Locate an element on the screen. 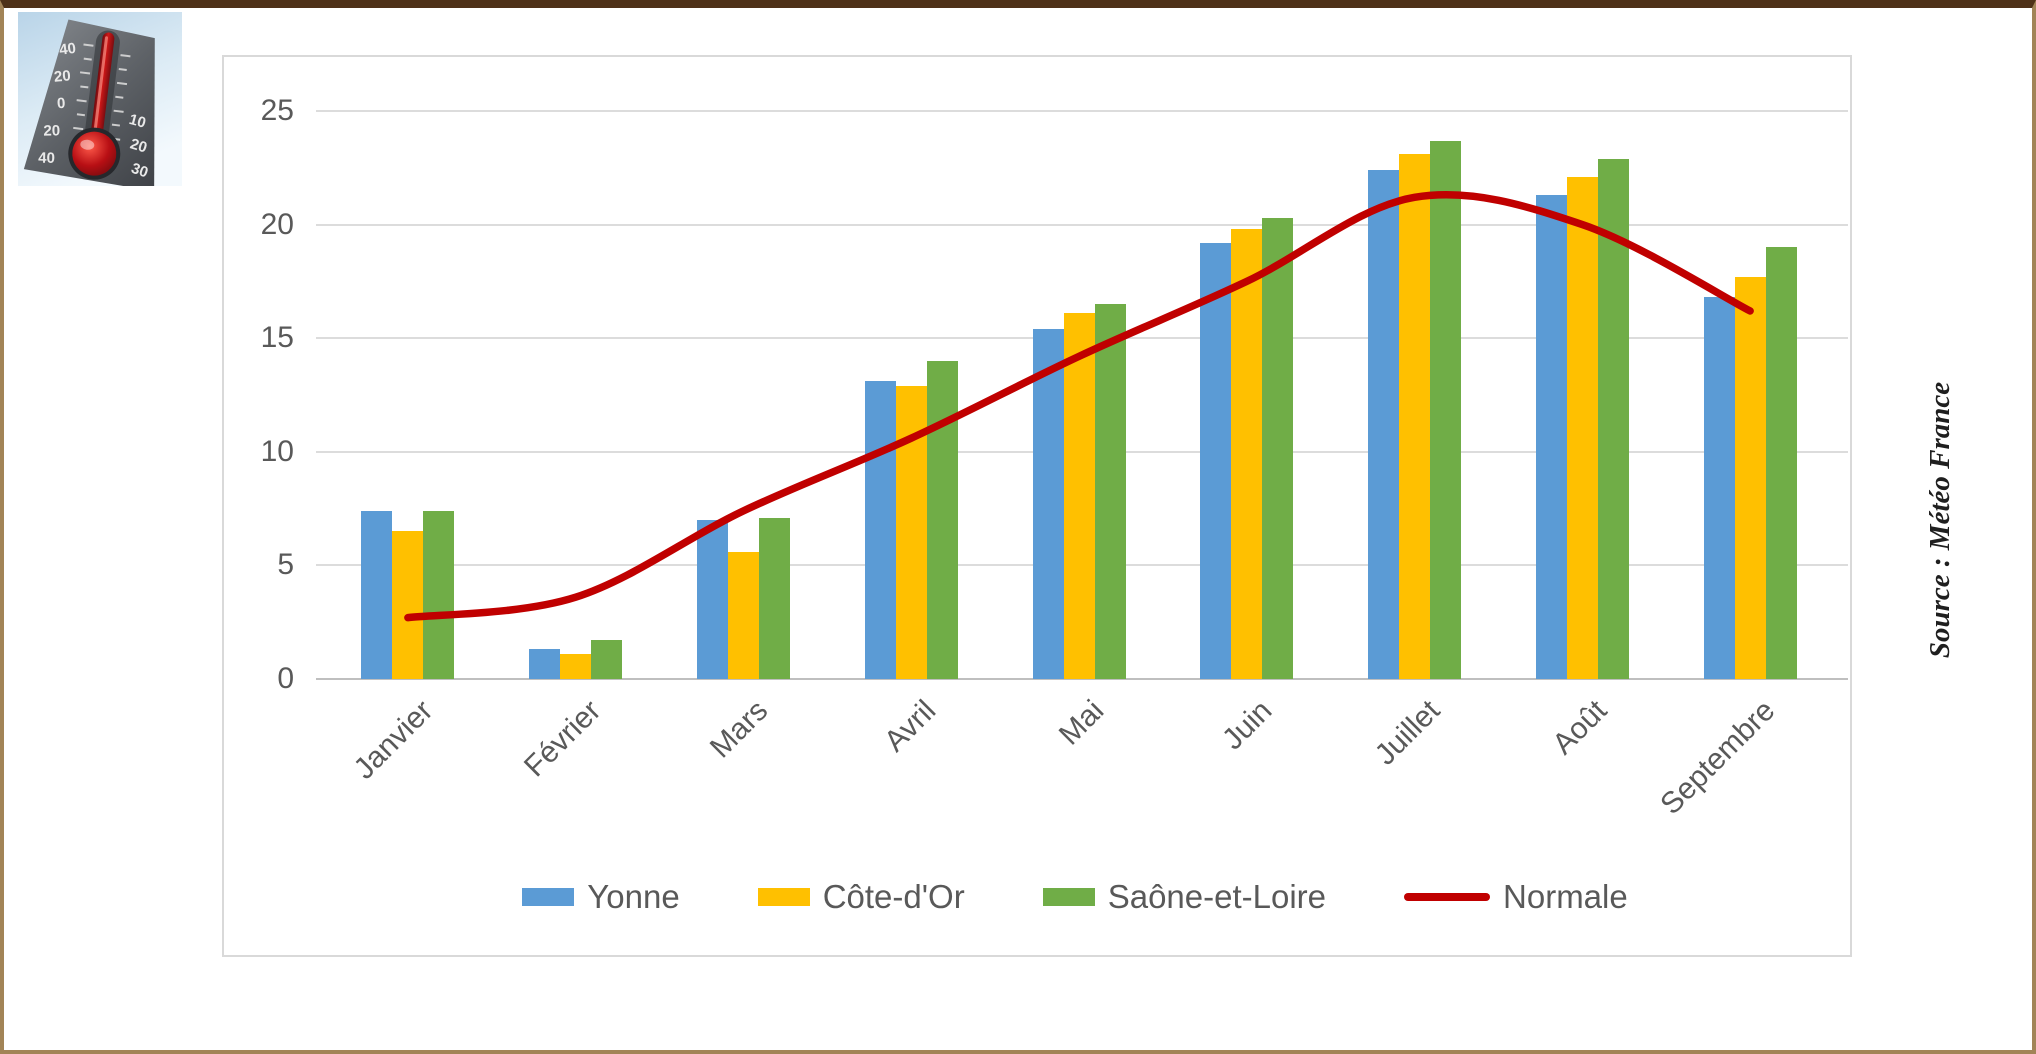 The image size is (2036, 1054). bar-cote-d-or-juin is located at coordinates (1247, 454).